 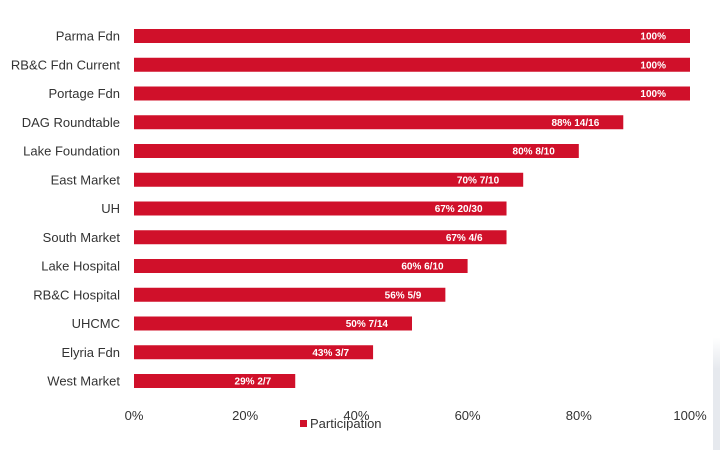 What do you see at coordinates (346, 423) in the screenshot?
I see `legend-label-participation: Participation` at bounding box center [346, 423].